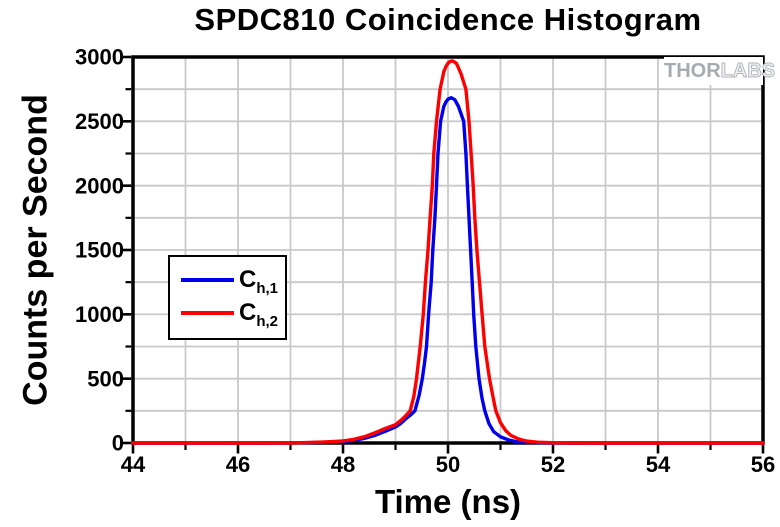 This screenshot has width=780, height=527. Describe the element at coordinates (259, 314) in the screenshot. I see `legend-label-ch2: Ch,2` at that location.